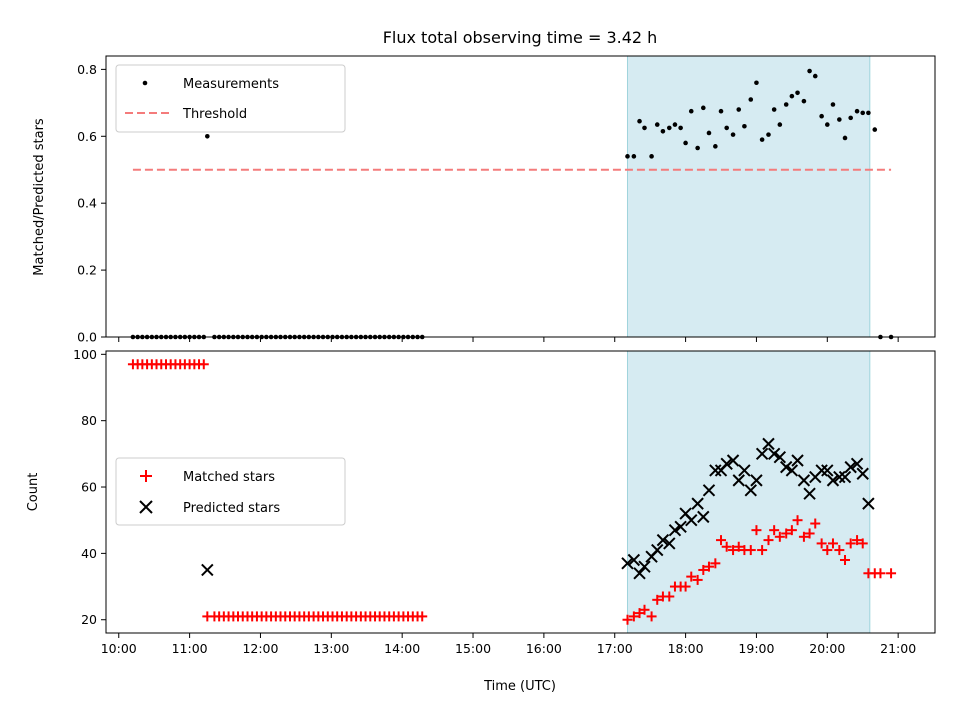  What do you see at coordinates (89, 619) in the screenshot?
I see `y-tick-label: 20` at bounding box center [89, 619].